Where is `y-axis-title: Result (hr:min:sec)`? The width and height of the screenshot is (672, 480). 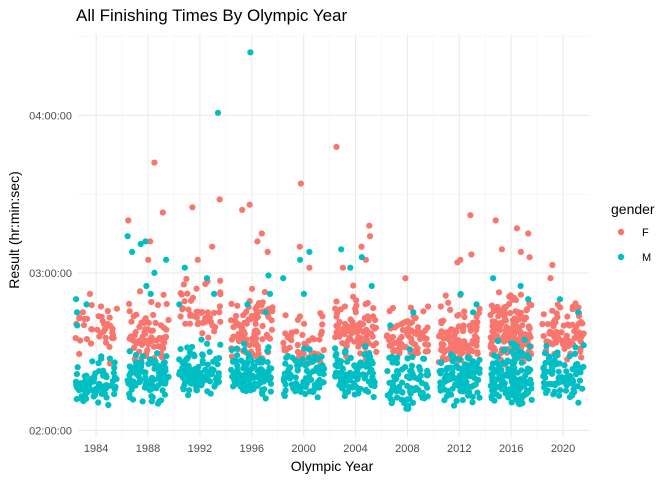
y-axis-title: Result (hr:min:sec) is located at coordinates (14, 229).